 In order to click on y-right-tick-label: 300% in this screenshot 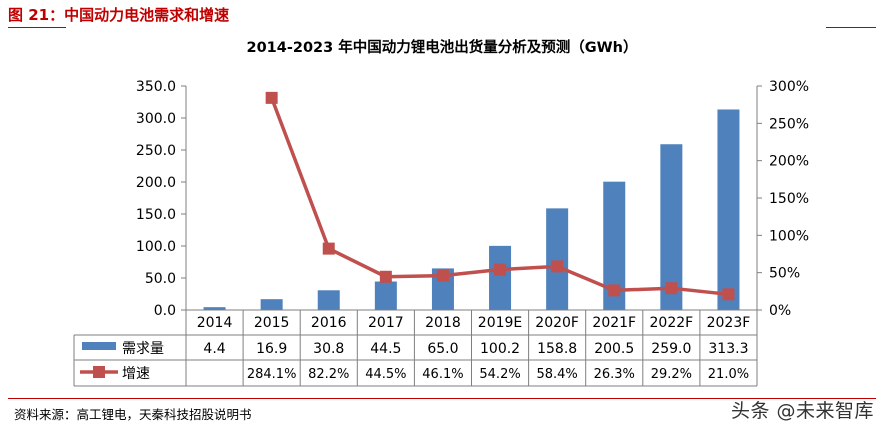, I will do `click(789, 87)`.